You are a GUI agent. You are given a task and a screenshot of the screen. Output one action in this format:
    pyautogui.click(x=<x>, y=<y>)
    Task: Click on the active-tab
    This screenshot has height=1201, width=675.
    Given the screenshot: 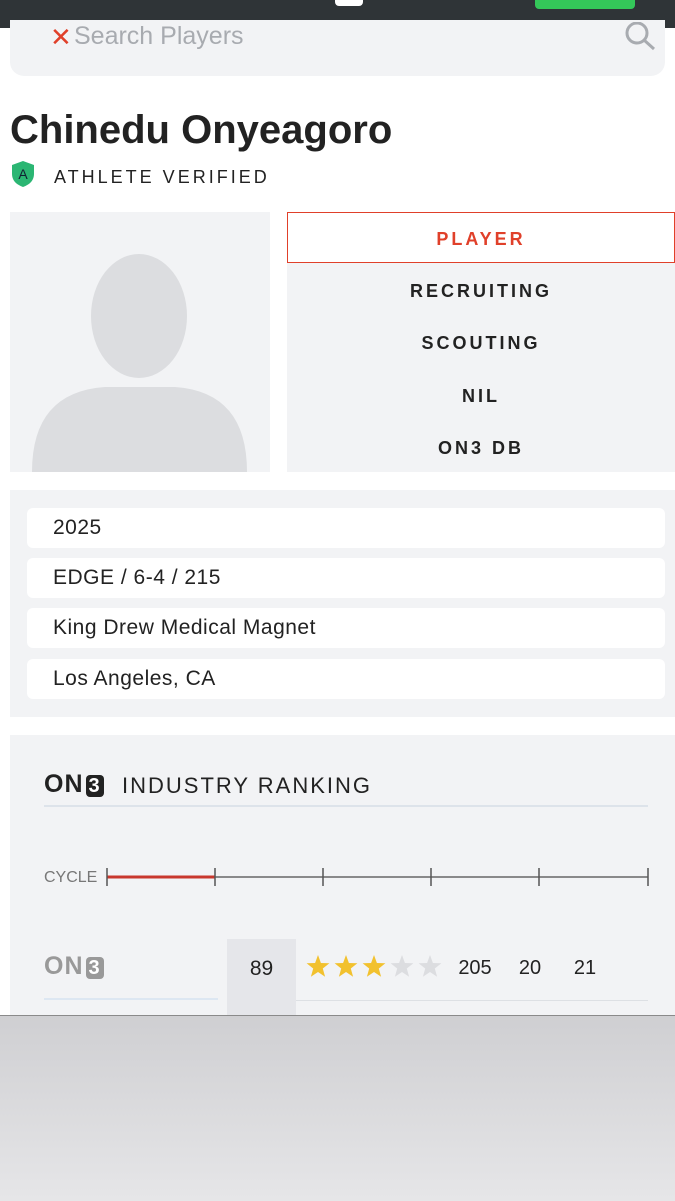 What is the action you would take?
    pyautogui.click(x=481, y=237)
    